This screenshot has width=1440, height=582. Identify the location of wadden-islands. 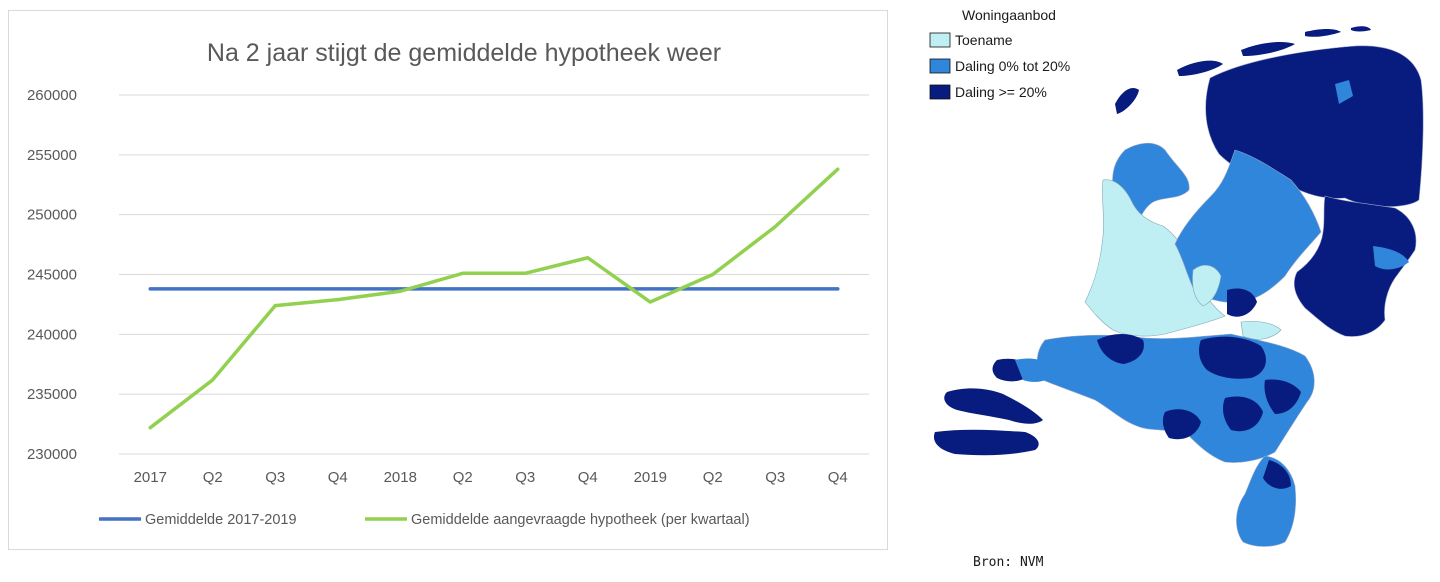
(1243, 70).